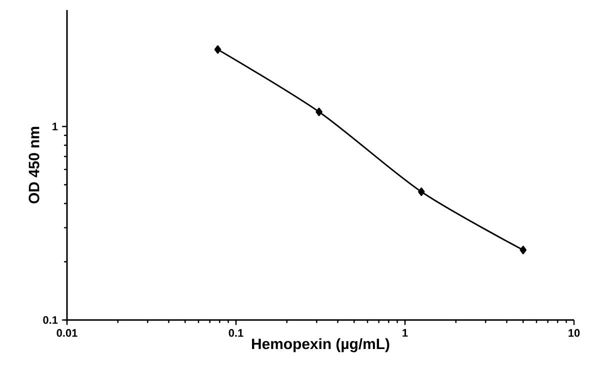 The width and height of the screenshot is (600, 389). I want to click on y-axis-title: OD 450 nm, so click(34, 165).